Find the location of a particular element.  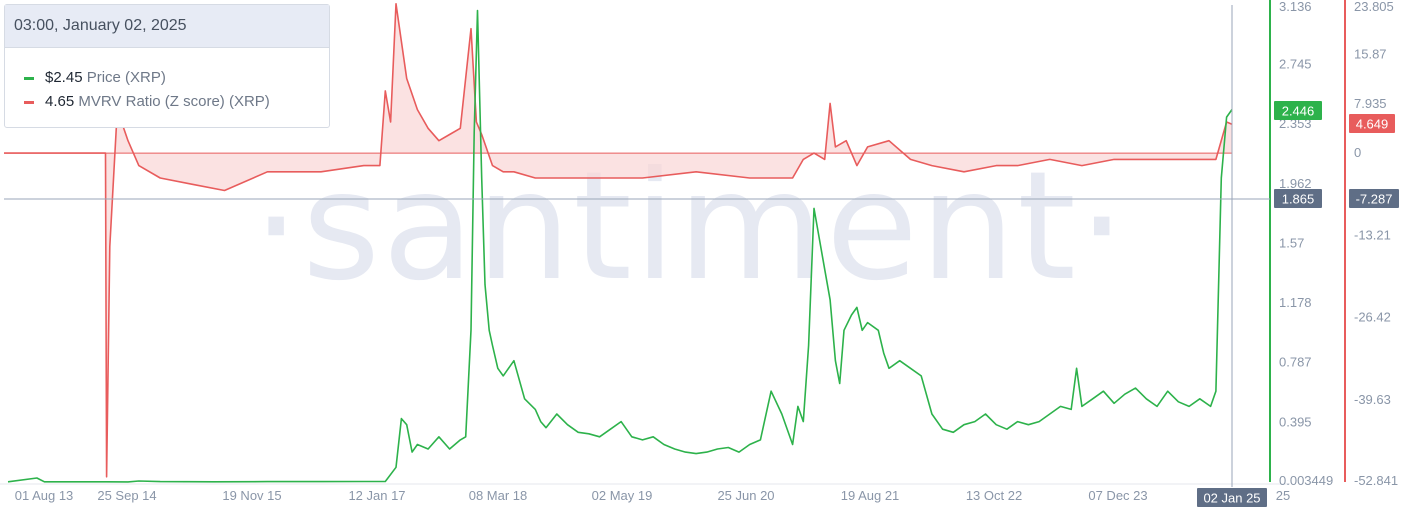

x-axis-tick: 25 is located at coordinates (1283, 495).